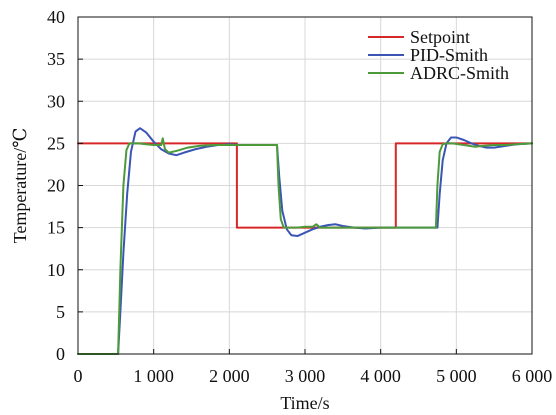 The image size is (556, 415). What do you see at coordinates (153, 376) in the screenshot?
I see `x-tick-label: 1 000` at bounding box center [153, 376].